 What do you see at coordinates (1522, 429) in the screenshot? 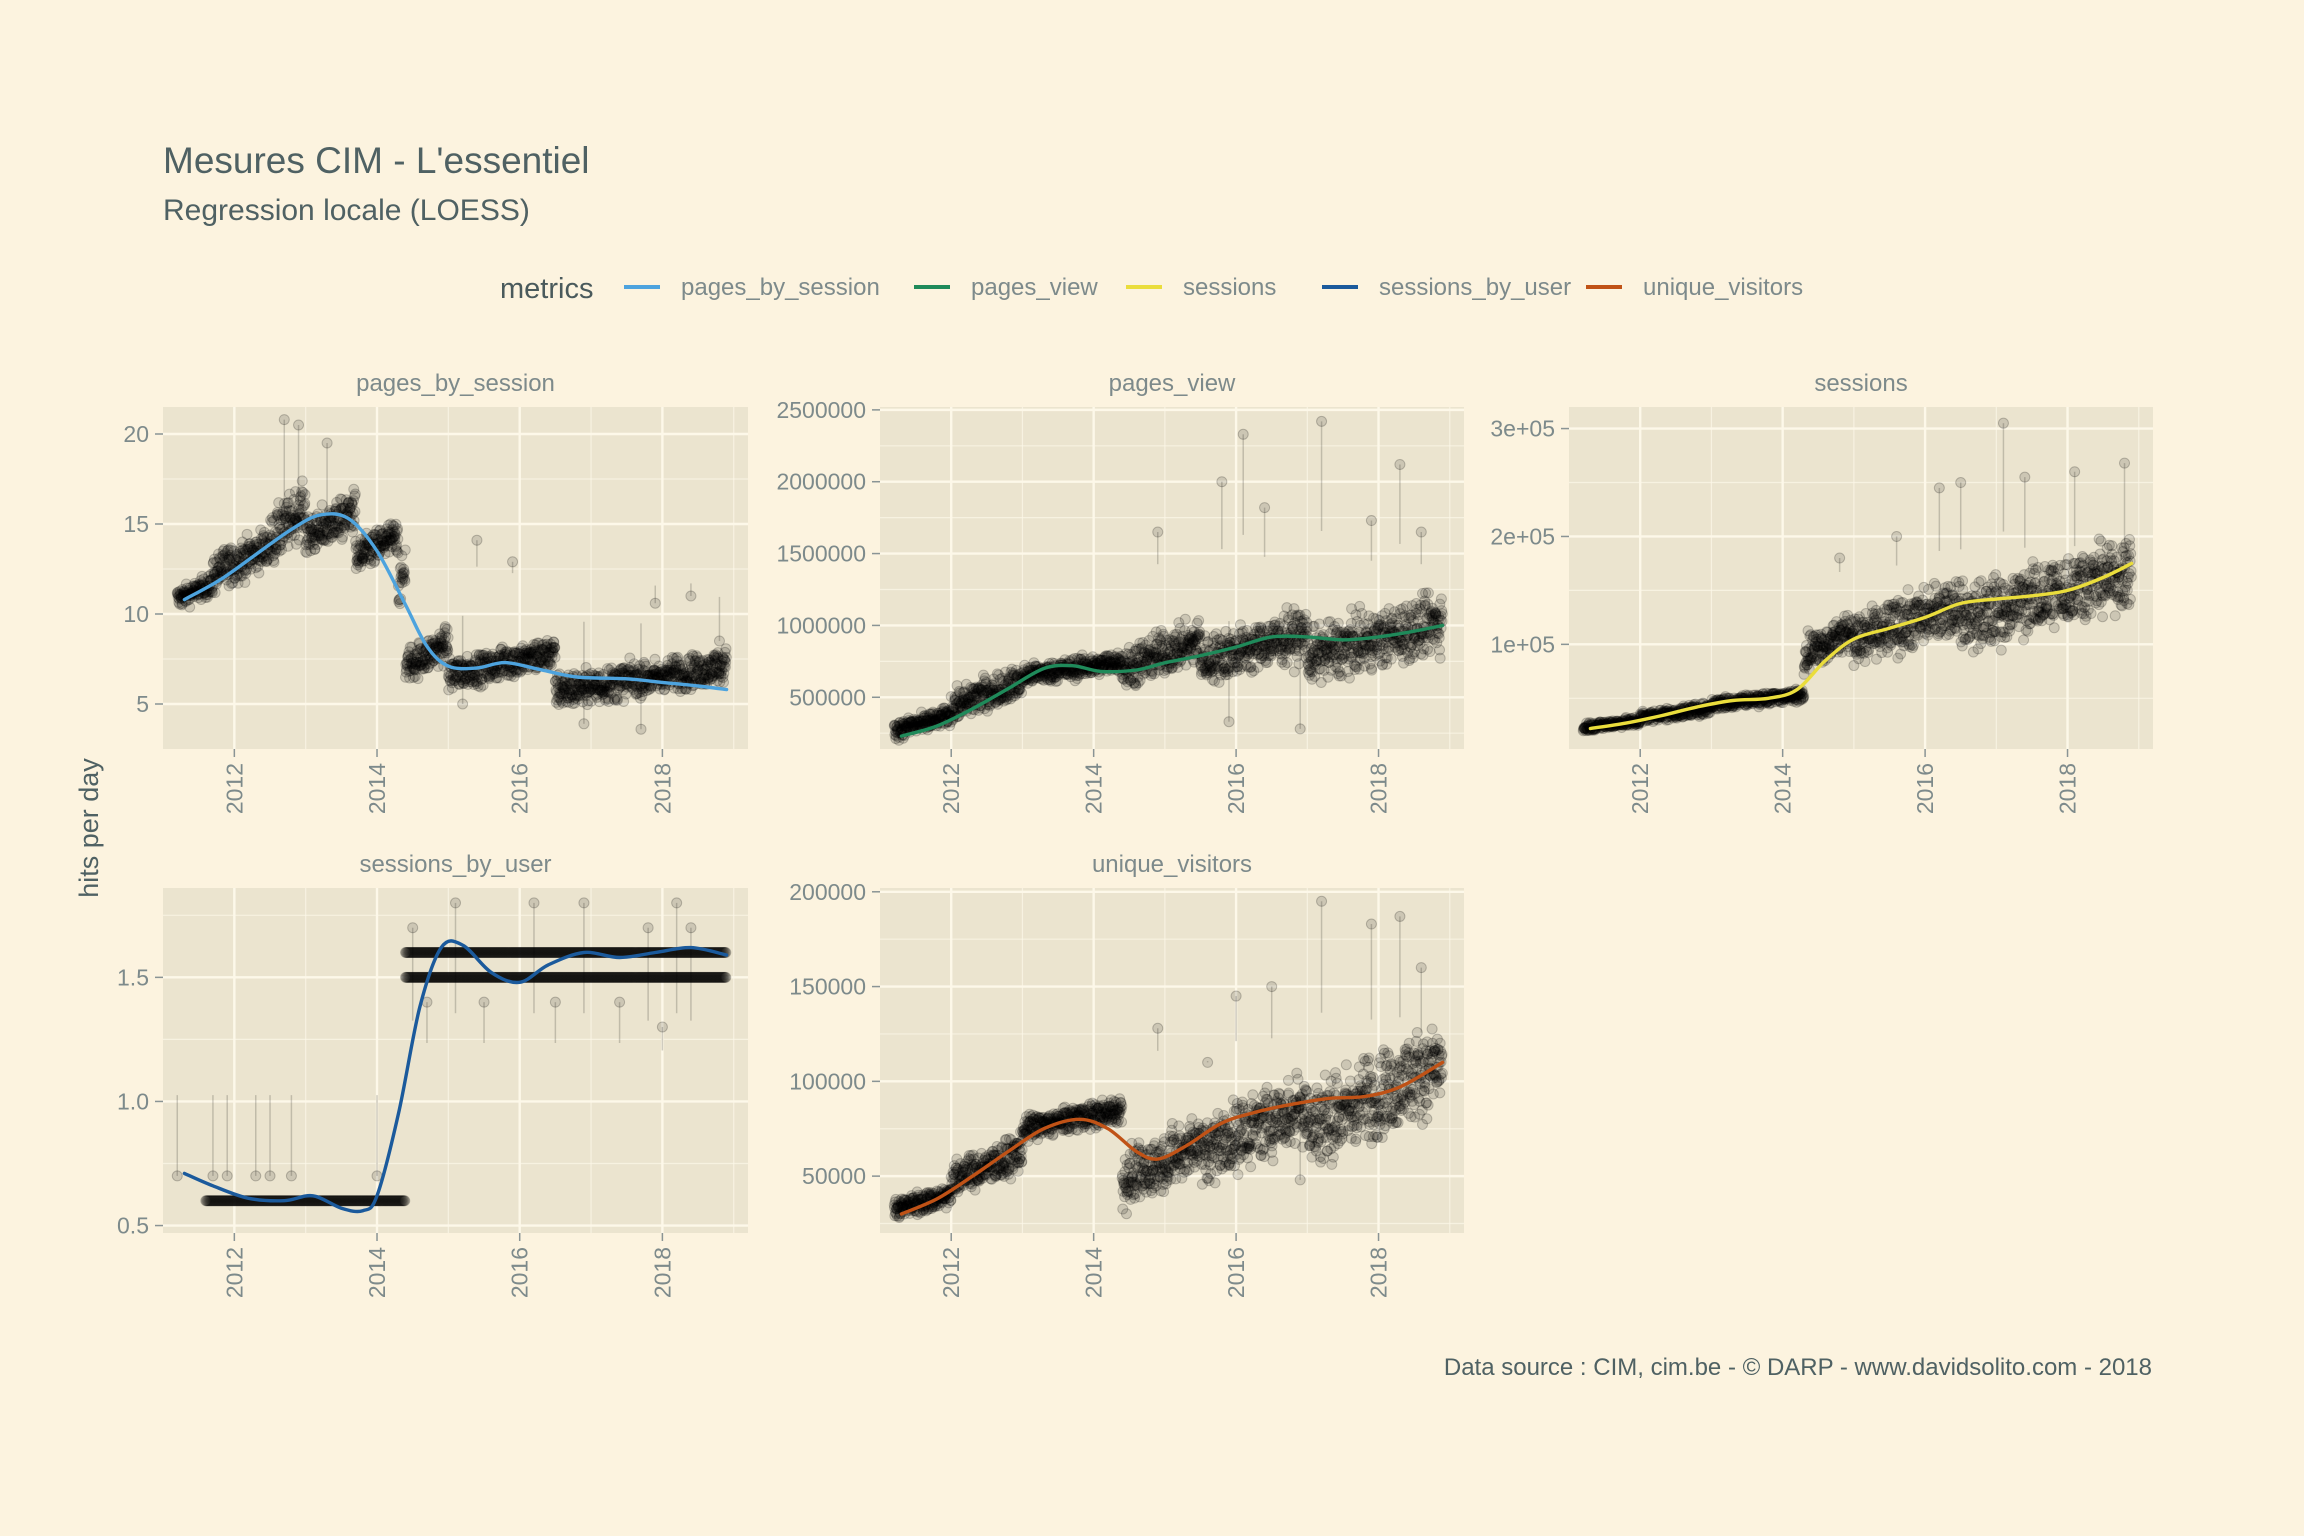
I see `y-tick-label: 3e+05` at bounding box center [1522, 429].